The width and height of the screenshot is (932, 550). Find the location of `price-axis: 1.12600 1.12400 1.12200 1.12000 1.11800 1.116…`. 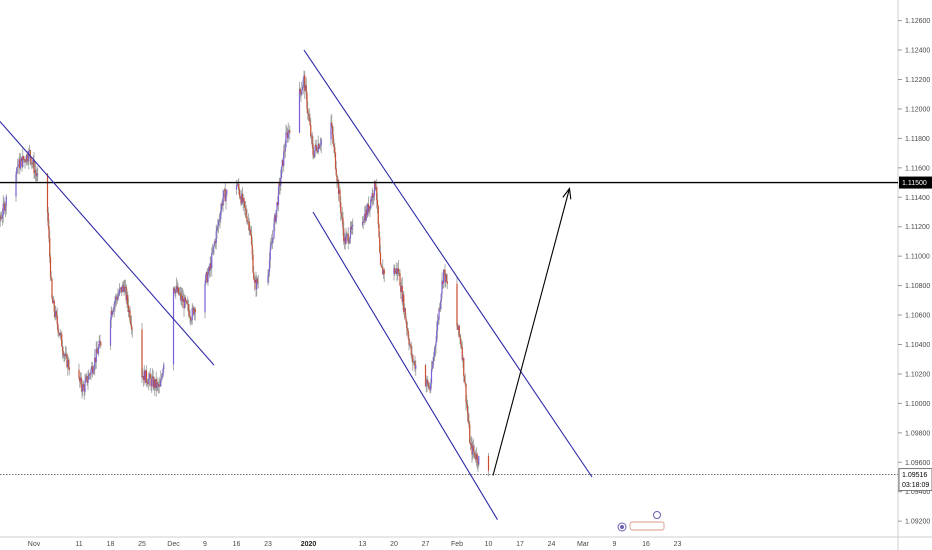

price-axis: 1.12600 1.12400 1.12200 1.12000 1.11800 1.116… is located at coordinates (914, 272).